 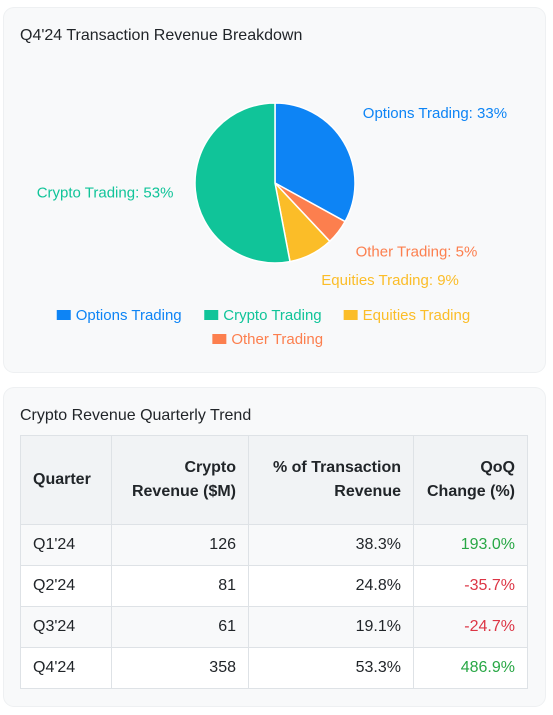 I want to click on table-row: Q2'24 81 24.8% -35.7%, so click(x=274, y=586).